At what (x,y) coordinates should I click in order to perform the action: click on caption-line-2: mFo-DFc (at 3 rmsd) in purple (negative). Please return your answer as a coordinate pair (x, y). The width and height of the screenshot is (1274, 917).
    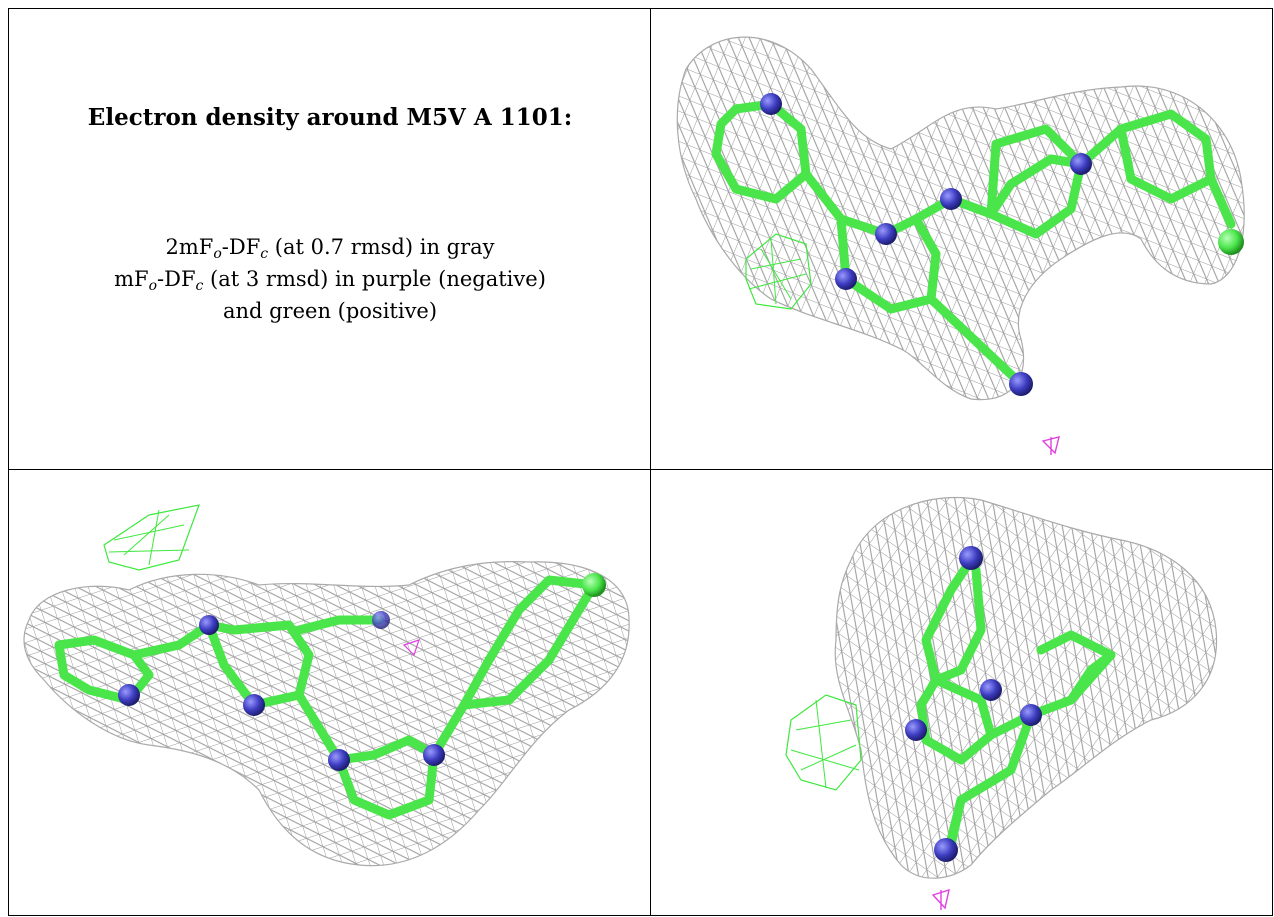
    Looking at the image, I should click on (330, 280).